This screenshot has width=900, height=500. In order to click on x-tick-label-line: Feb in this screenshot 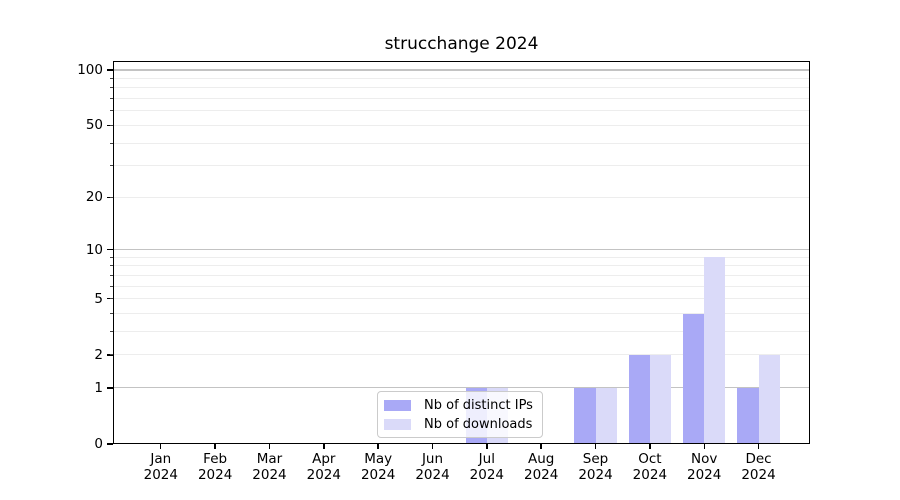, I will do `click(215, 459)`.